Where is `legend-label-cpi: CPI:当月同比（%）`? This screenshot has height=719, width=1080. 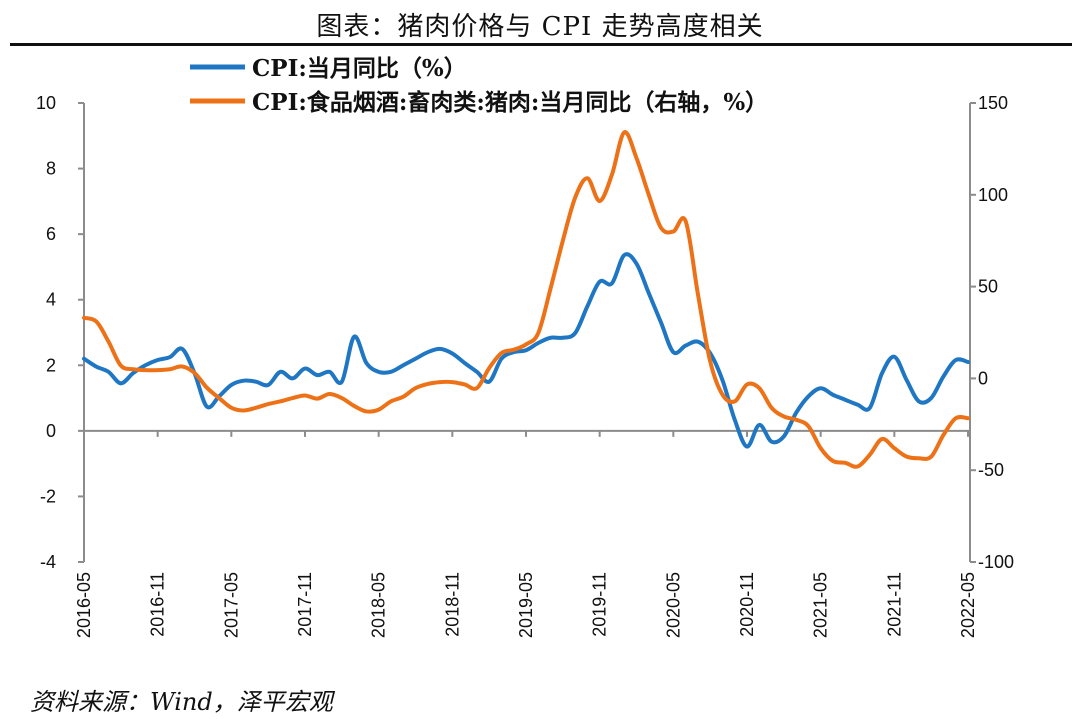
legend-label-cpi: CPI:当月同比（%） is located at coordinates (359, 68).